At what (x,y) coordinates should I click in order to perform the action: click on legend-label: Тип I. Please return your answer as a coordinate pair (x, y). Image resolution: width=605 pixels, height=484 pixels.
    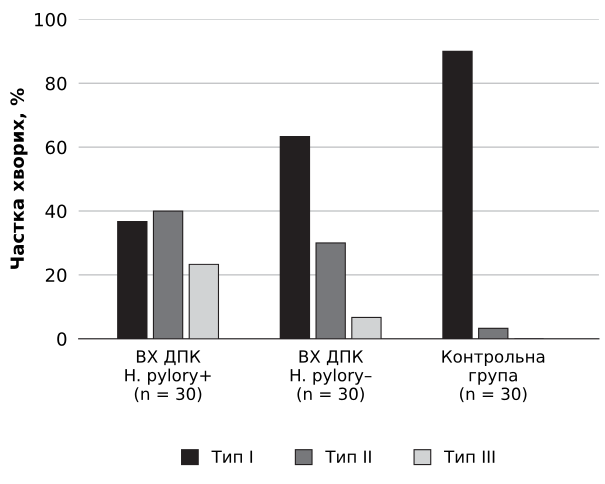
    Looking at the image, I should click on (232, 456).